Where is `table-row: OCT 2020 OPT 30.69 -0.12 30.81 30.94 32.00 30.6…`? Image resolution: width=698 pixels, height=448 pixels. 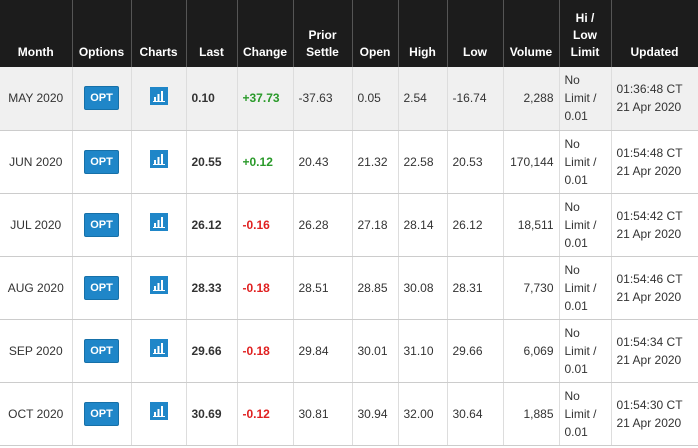 table-row: OCT 2020 OPT 30.69 -0.12 30.81 30.94 32.00 30.6… is located at coordinates (349, 414).